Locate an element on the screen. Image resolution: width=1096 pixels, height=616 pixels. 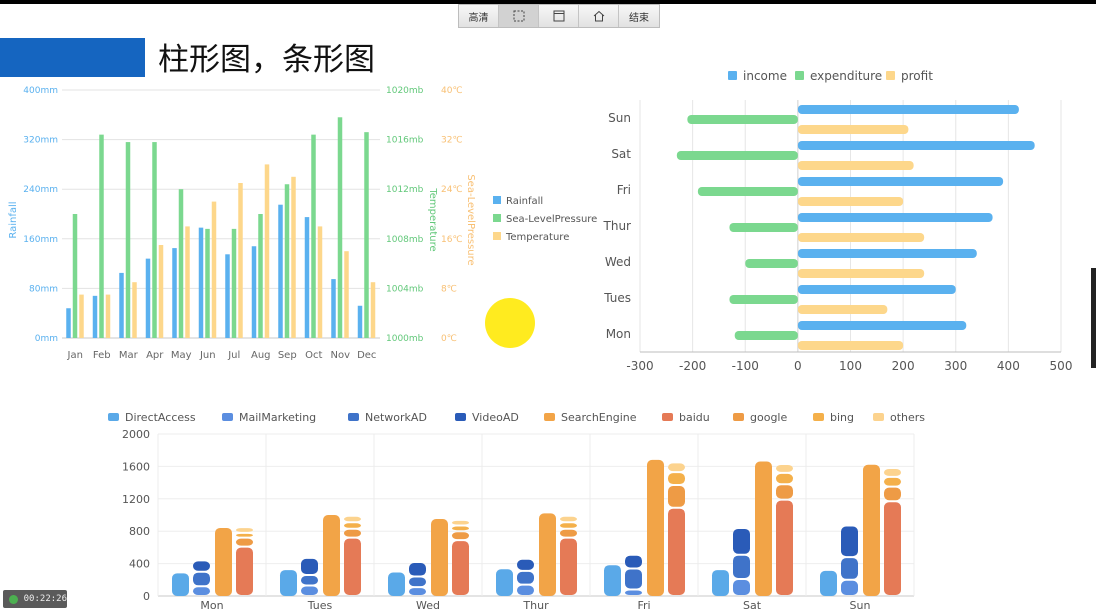
pressure-tick-label: 1012mb is located at coordinates (405, 190).